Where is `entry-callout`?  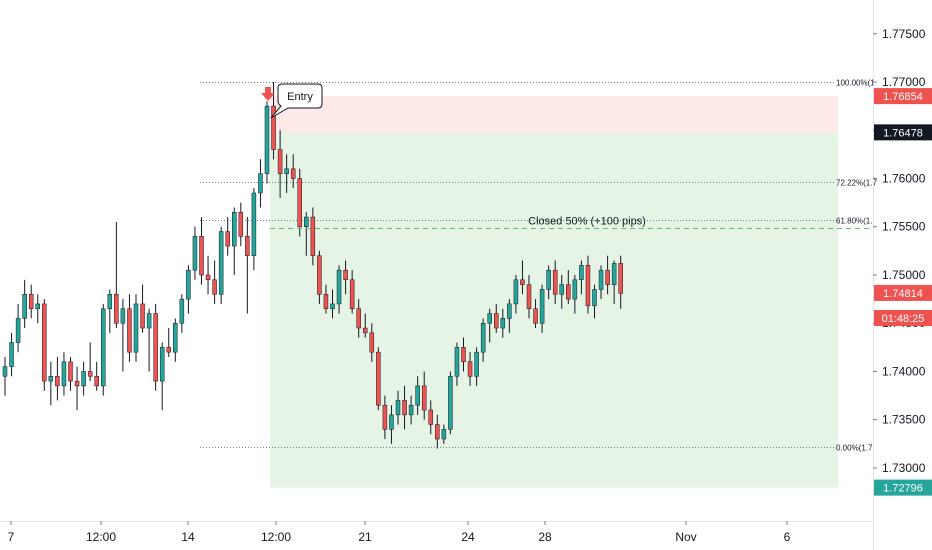 entry-callout is located at coordinates (296, 101).